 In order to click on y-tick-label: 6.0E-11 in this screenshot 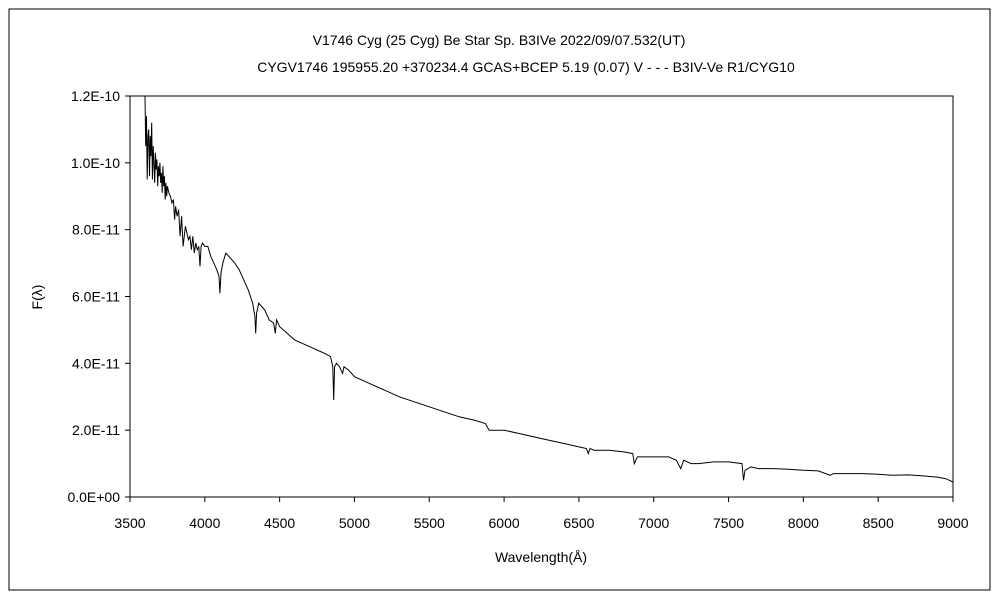, I will do `click(96, 297)`.